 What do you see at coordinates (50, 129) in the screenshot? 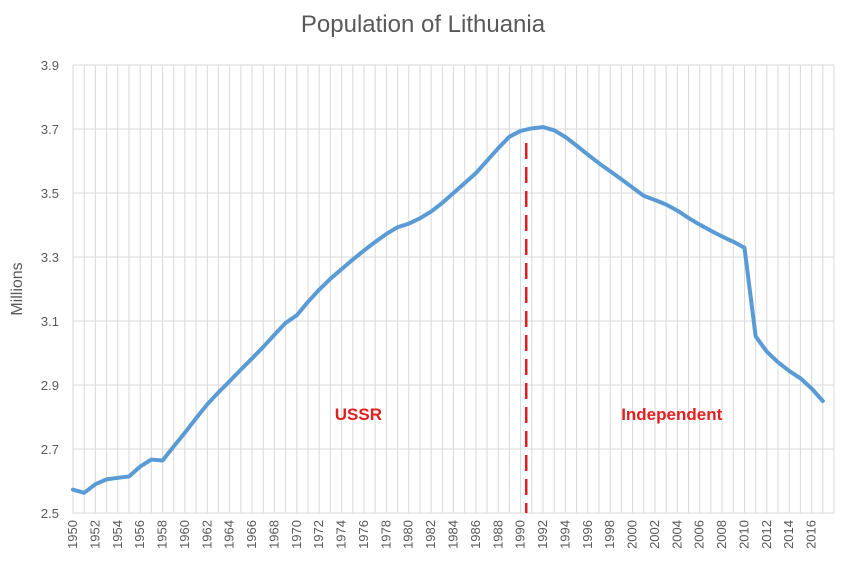
I see `y-tick-label: 3.7` at bounding box center [50, 129].